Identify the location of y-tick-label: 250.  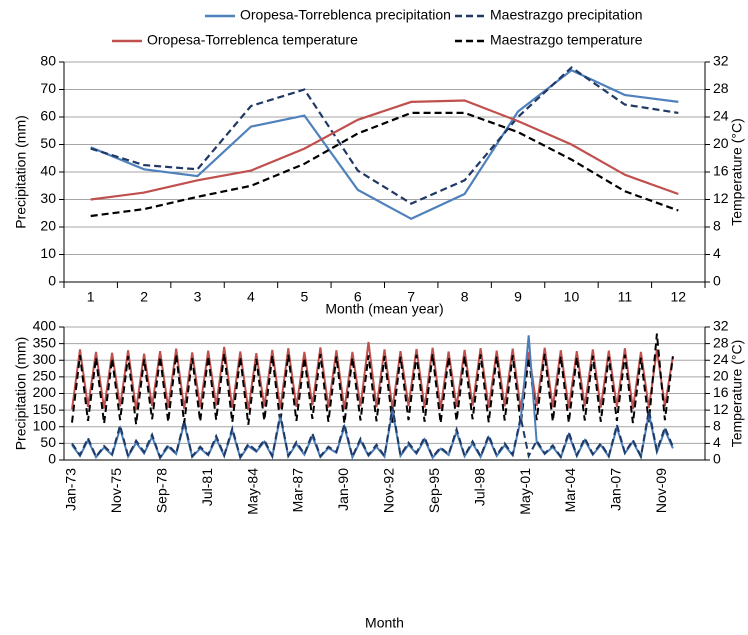
(45, 376).